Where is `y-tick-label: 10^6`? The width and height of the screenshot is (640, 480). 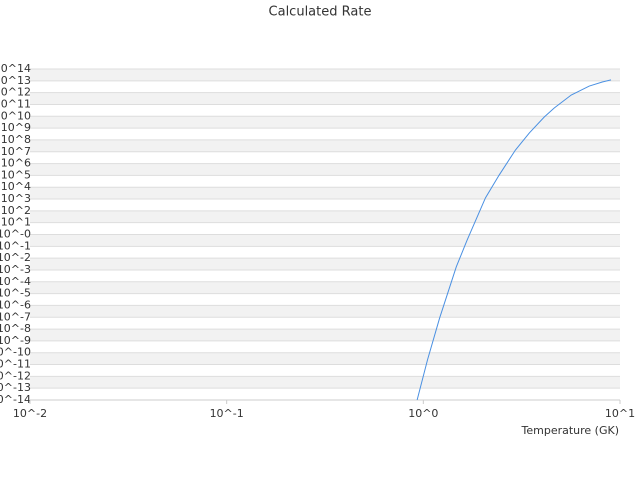 y-tick-label: 10^6 is located at coordinates (16, 163).